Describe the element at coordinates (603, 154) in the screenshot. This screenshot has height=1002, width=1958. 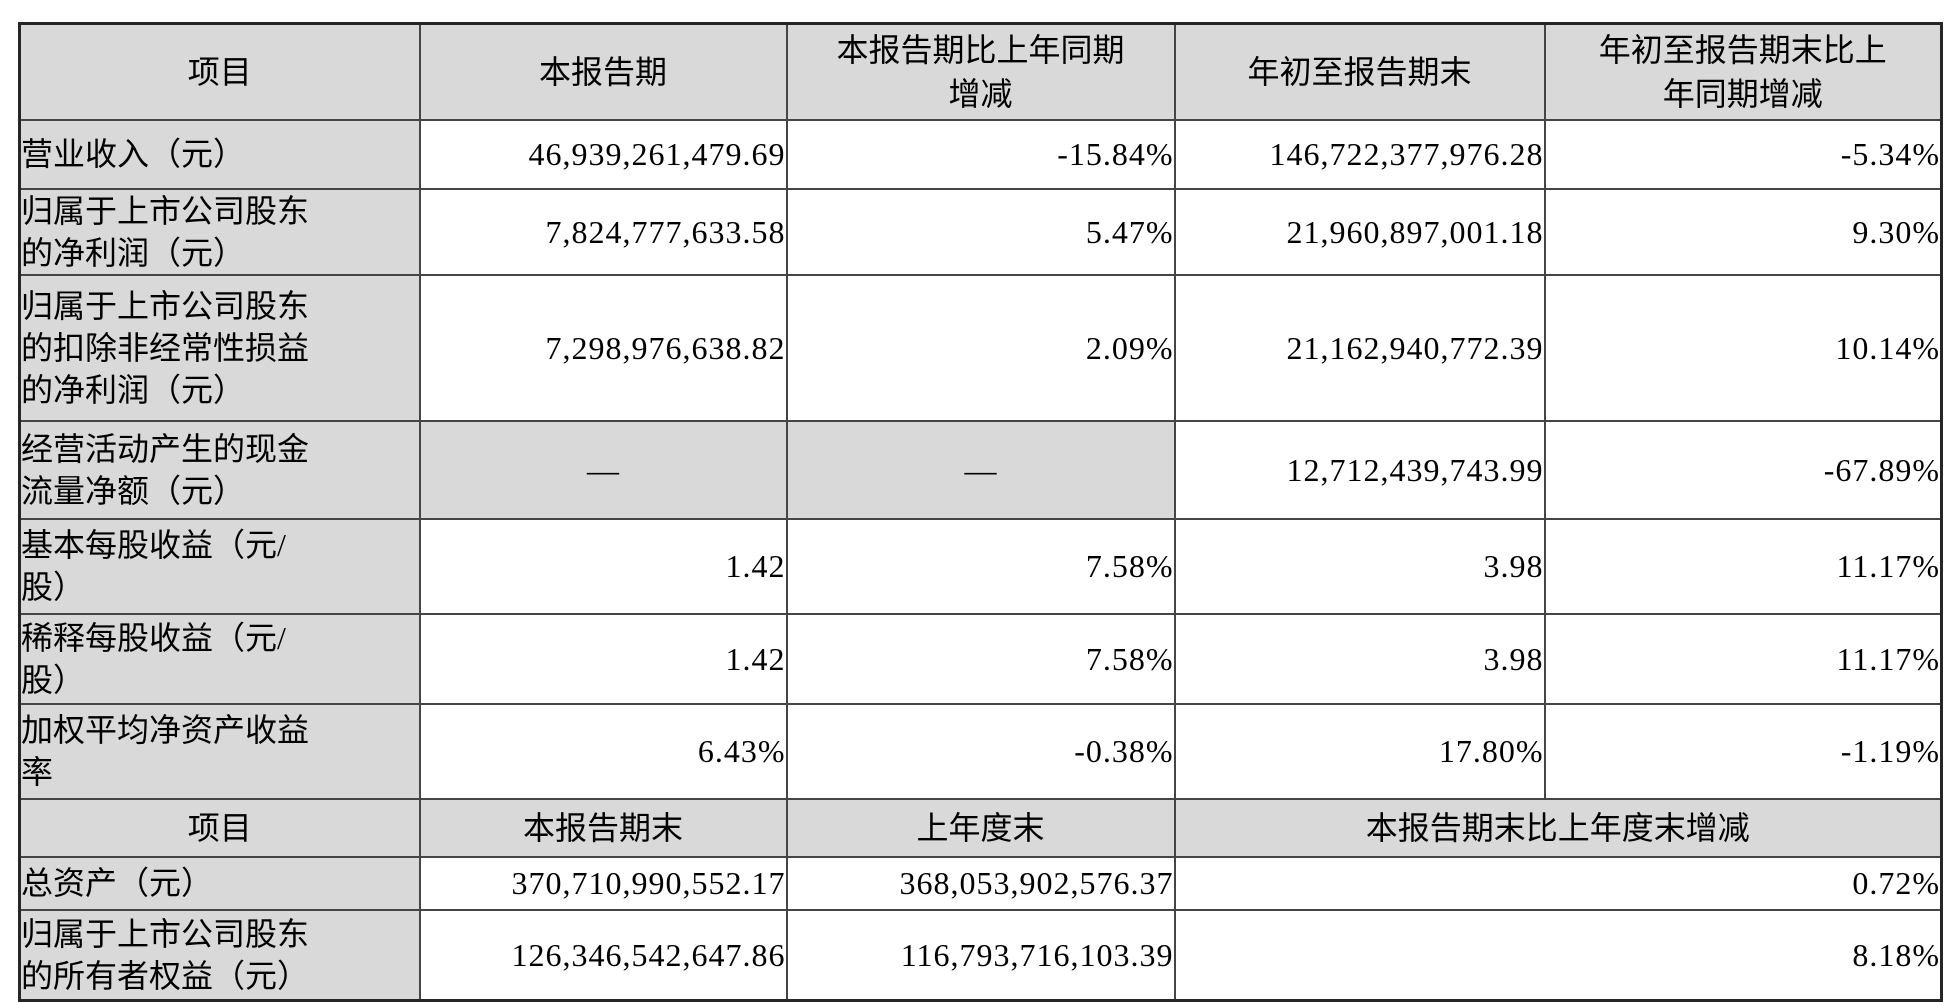
I see `value-cell: 46,939,261,479.69` at that location.